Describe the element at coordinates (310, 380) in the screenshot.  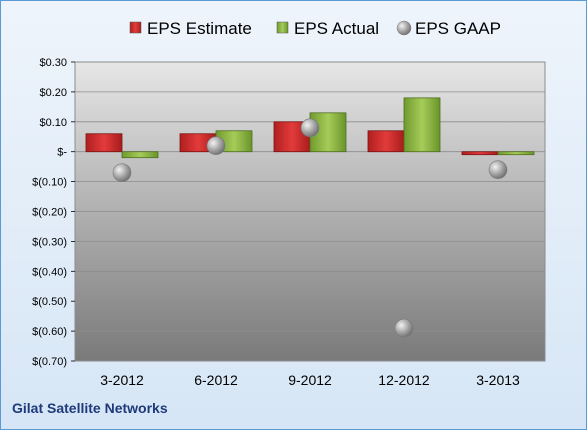
I see `x-category-label: 9-2012` at that location.